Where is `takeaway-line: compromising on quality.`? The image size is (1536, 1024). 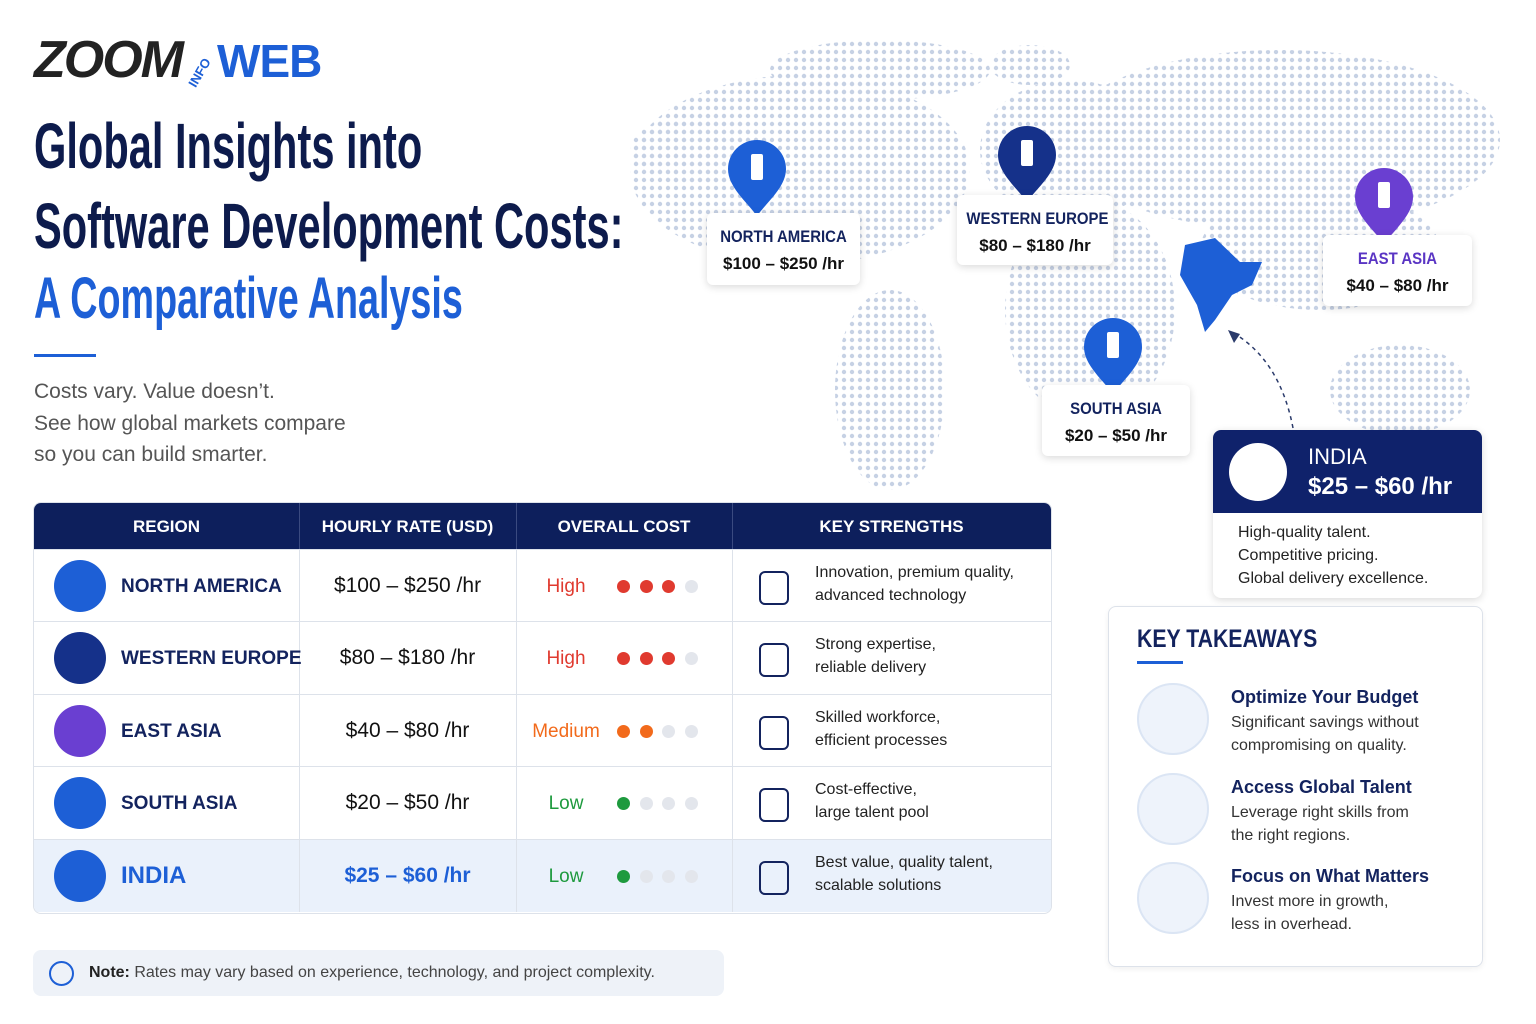
takeaway-line: compromising on quality. is located at coordinates (1319, 745).